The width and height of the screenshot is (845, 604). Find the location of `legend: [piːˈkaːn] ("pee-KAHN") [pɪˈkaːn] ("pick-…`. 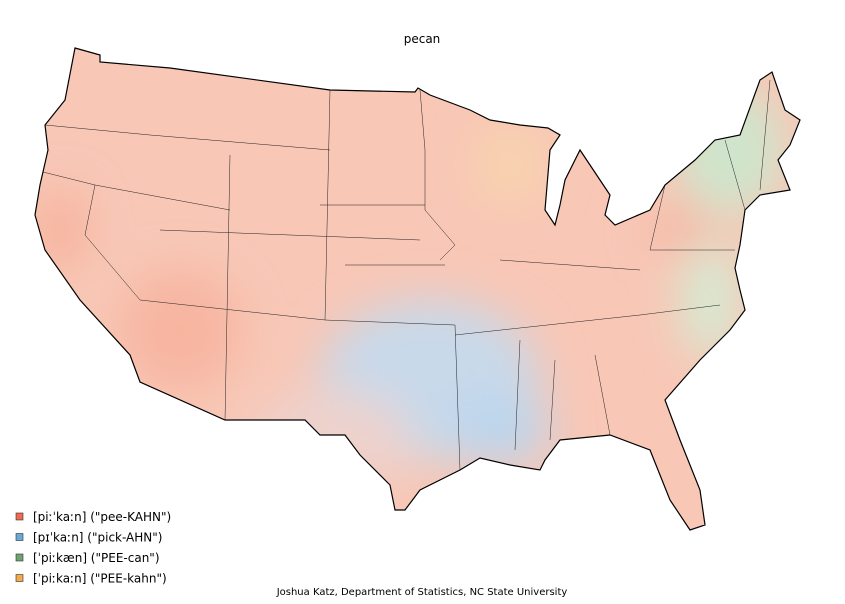

legend: [piːˈkaːn] ("pee-KAHN") [pɪˈkaːn] ("pick-… is located at coordinates (93, 548).